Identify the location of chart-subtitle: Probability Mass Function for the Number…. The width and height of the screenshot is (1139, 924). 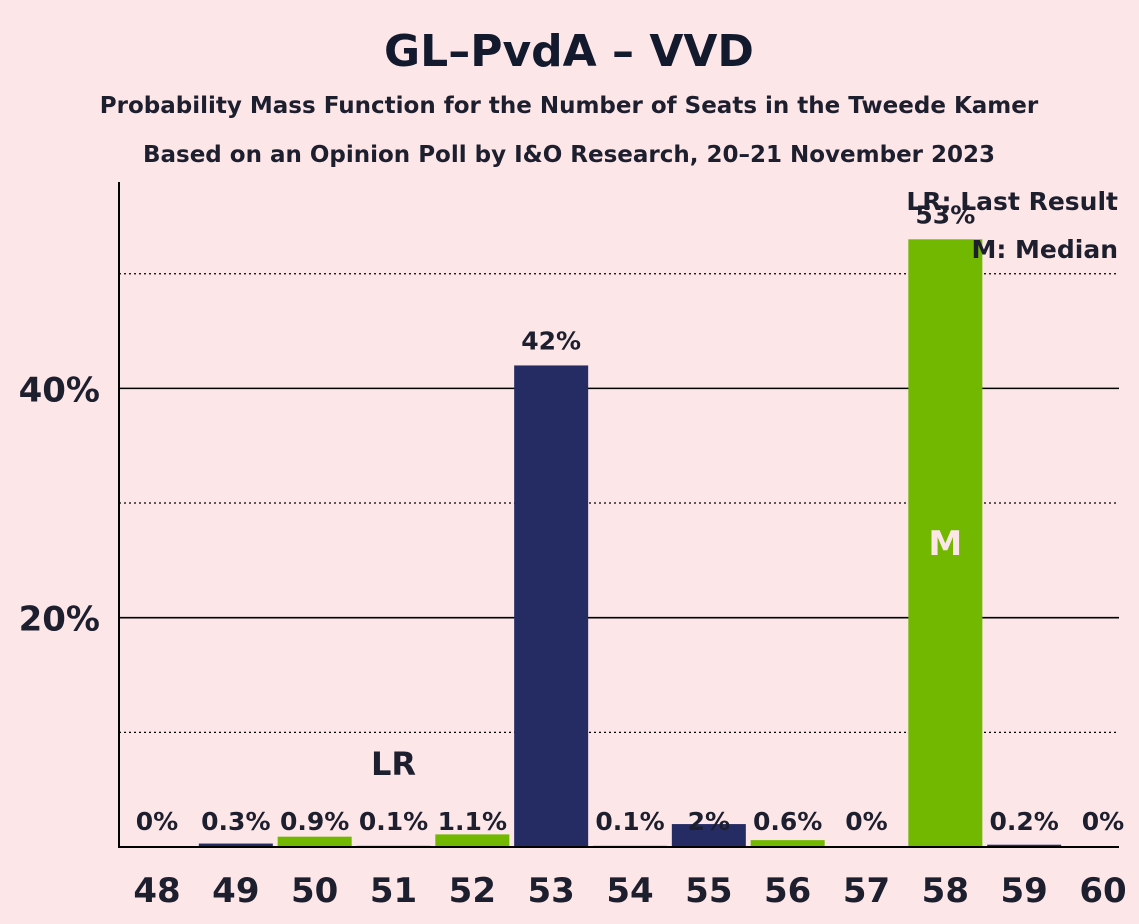
(569, 106).